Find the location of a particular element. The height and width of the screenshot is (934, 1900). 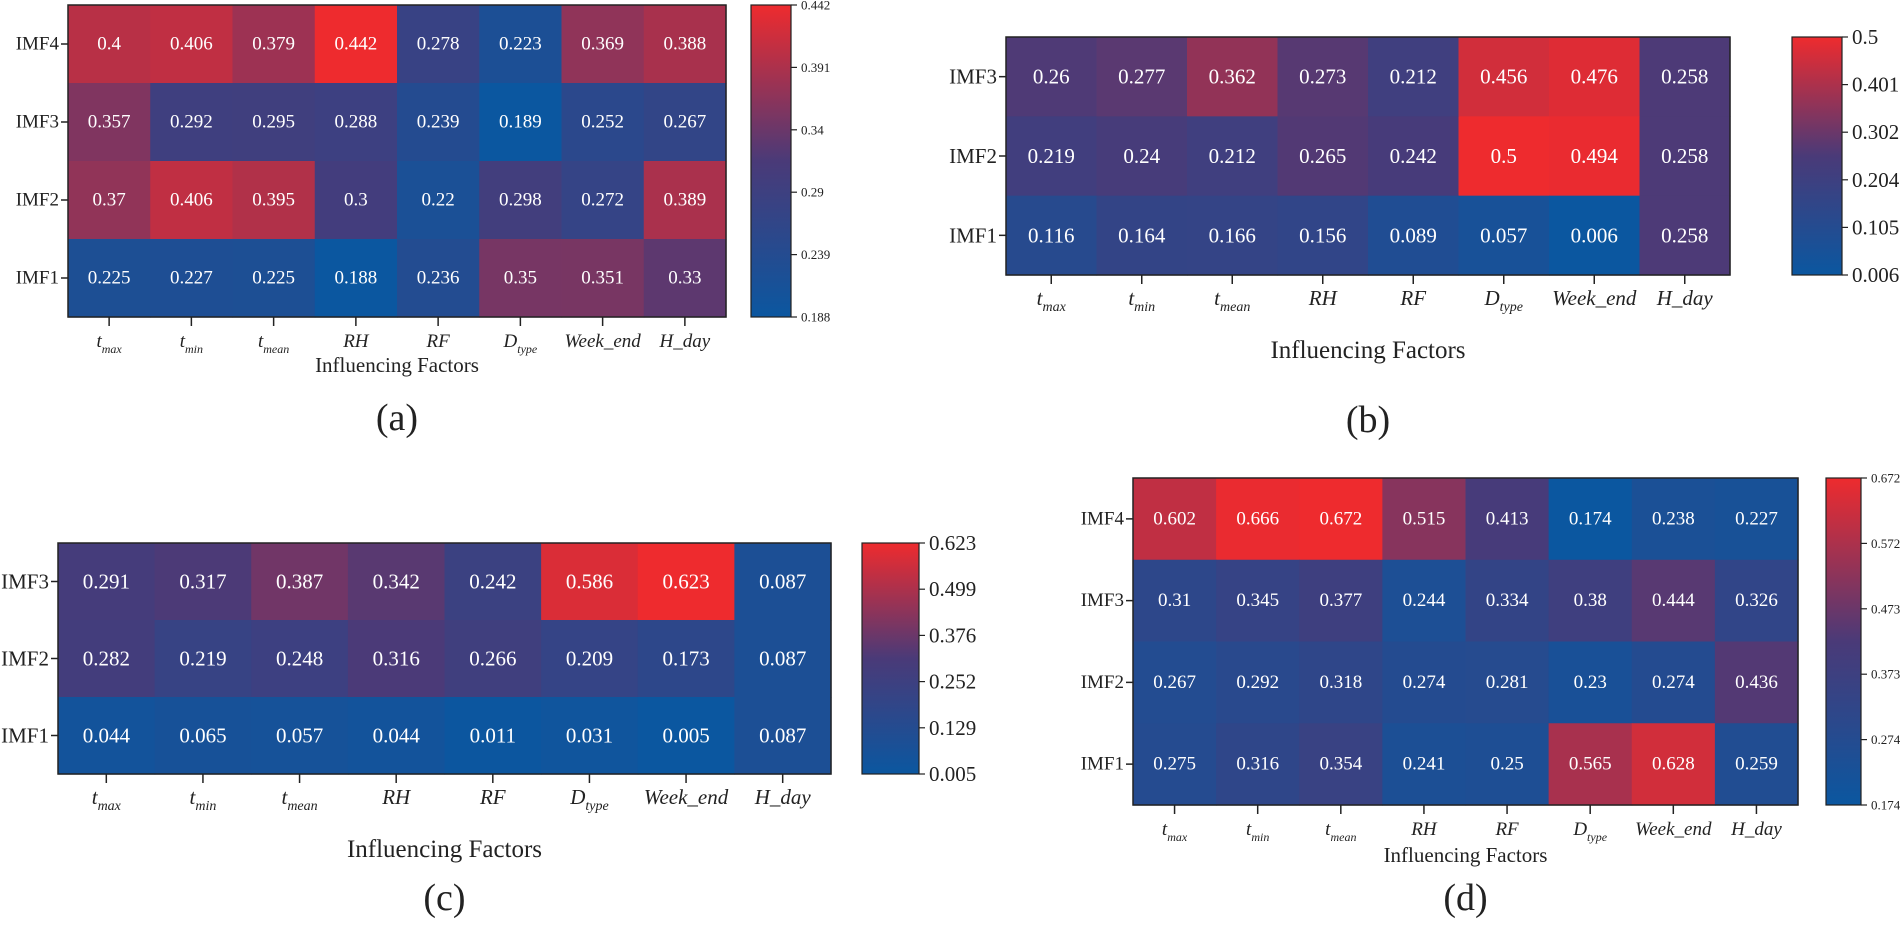

cell-value-label: 0.565 is located at coordinates (1590, 764).